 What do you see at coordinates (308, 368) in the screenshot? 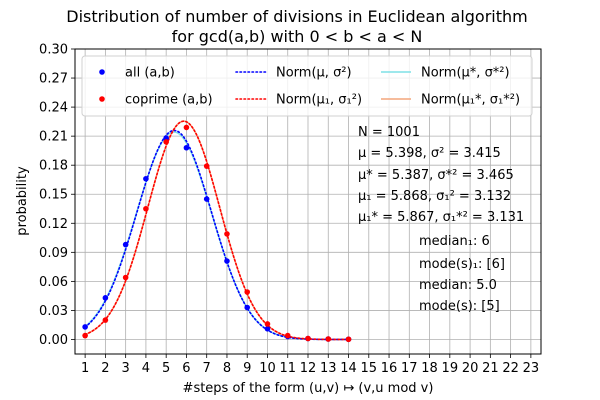
I see `x-tick-label: 12` at bounding box center [308, 368].